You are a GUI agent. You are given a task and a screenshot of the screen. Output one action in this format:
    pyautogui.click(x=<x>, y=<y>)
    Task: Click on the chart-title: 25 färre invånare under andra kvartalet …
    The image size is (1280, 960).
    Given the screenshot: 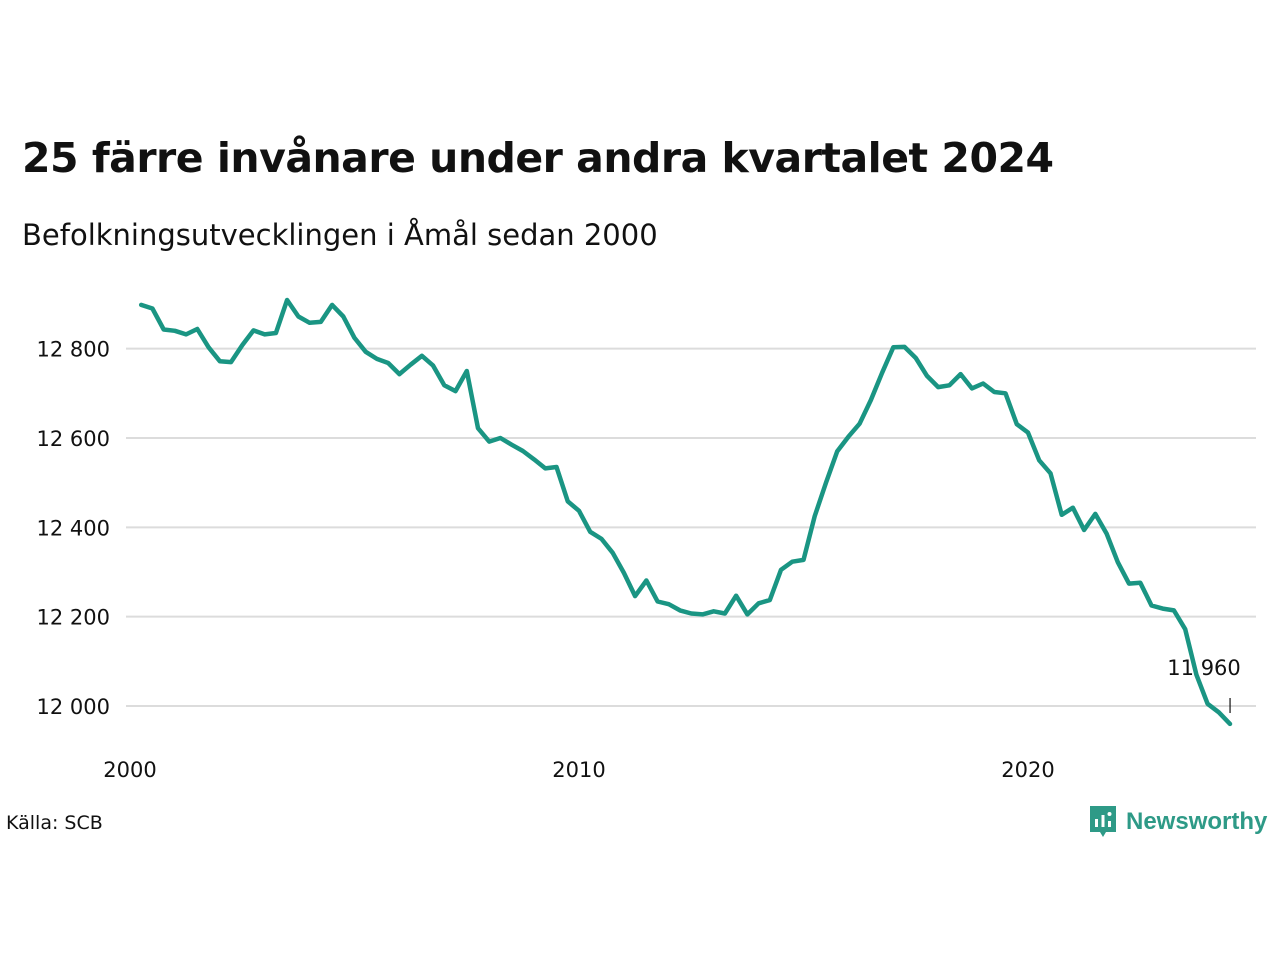 What is the action you would take?
    pyautogui.click(x=538, y=158)
    